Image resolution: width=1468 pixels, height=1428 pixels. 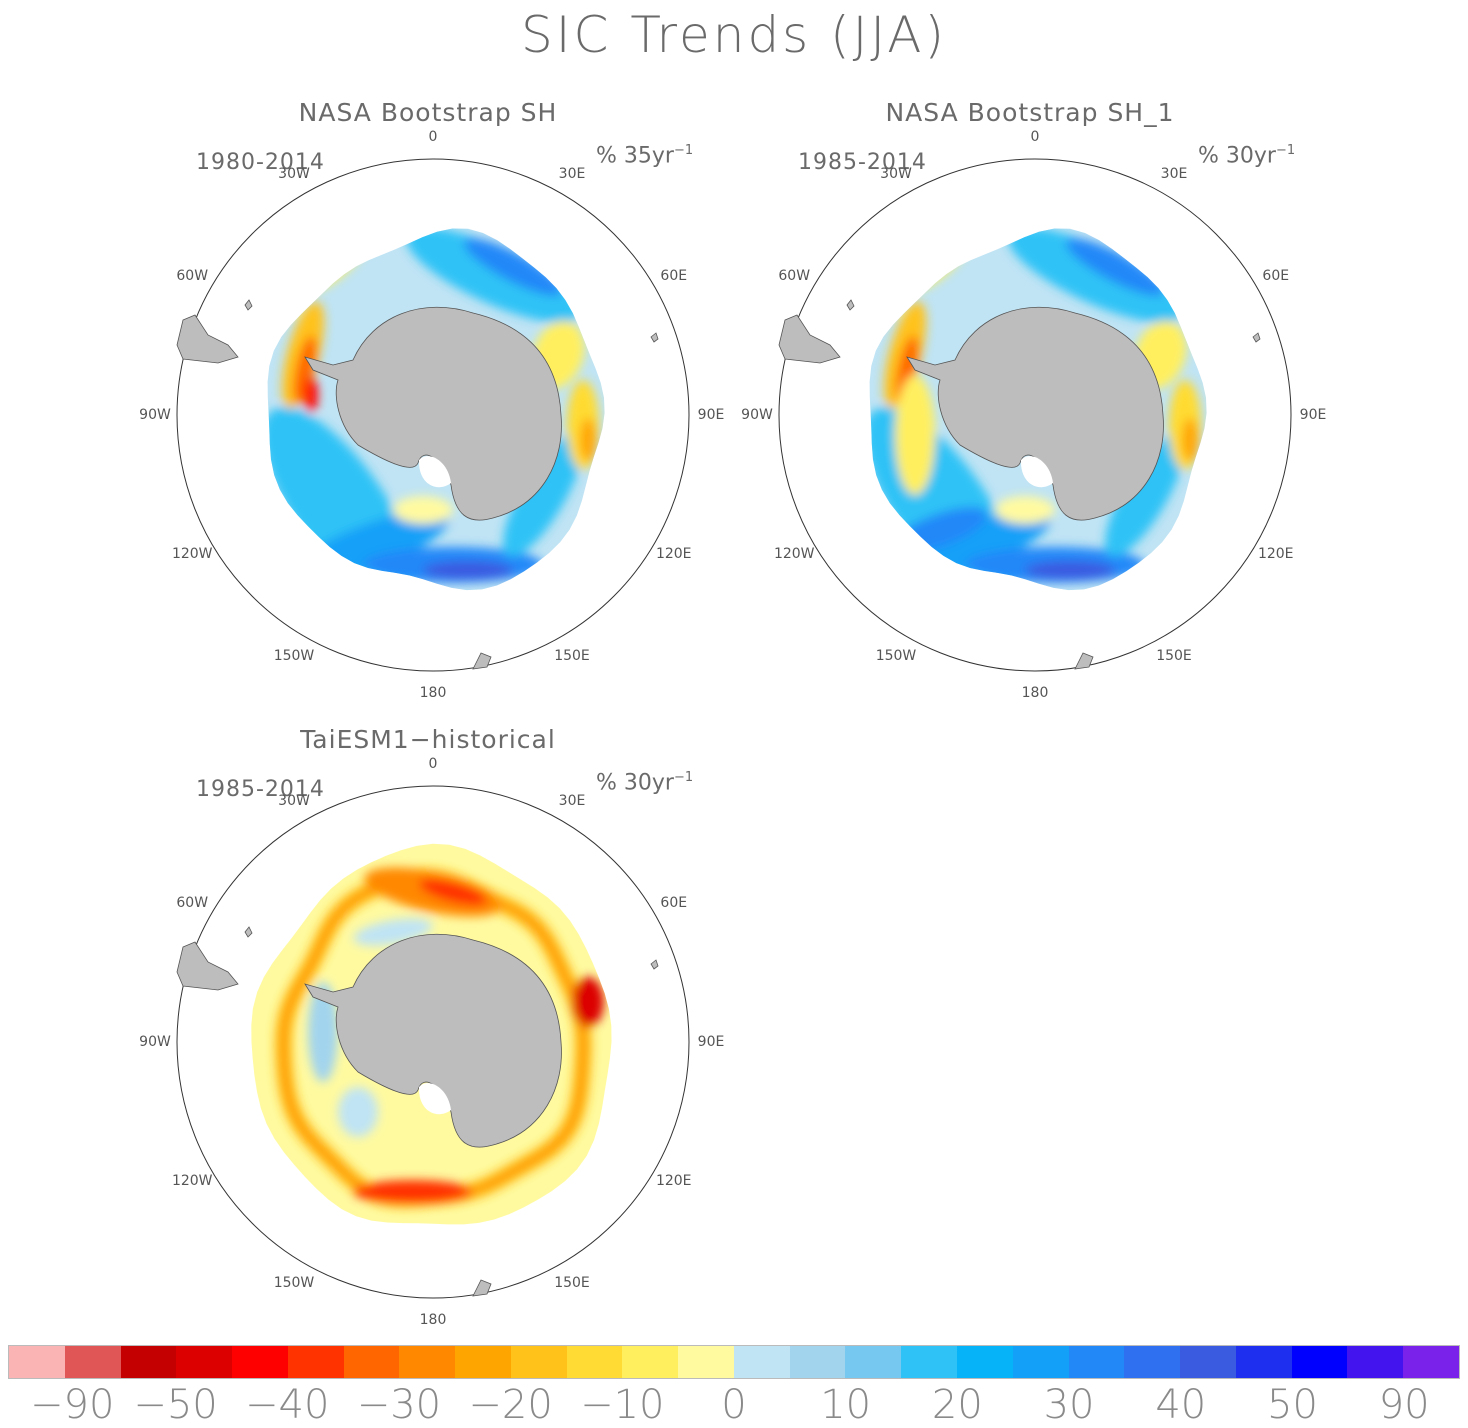 I want to click on colorbar, so click(x=734, y=1362).